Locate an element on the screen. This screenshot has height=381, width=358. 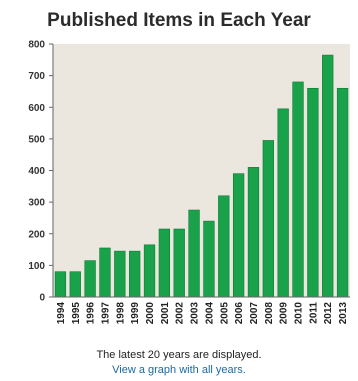
y-tick-label: 0 is located at coordinates (42, 298).